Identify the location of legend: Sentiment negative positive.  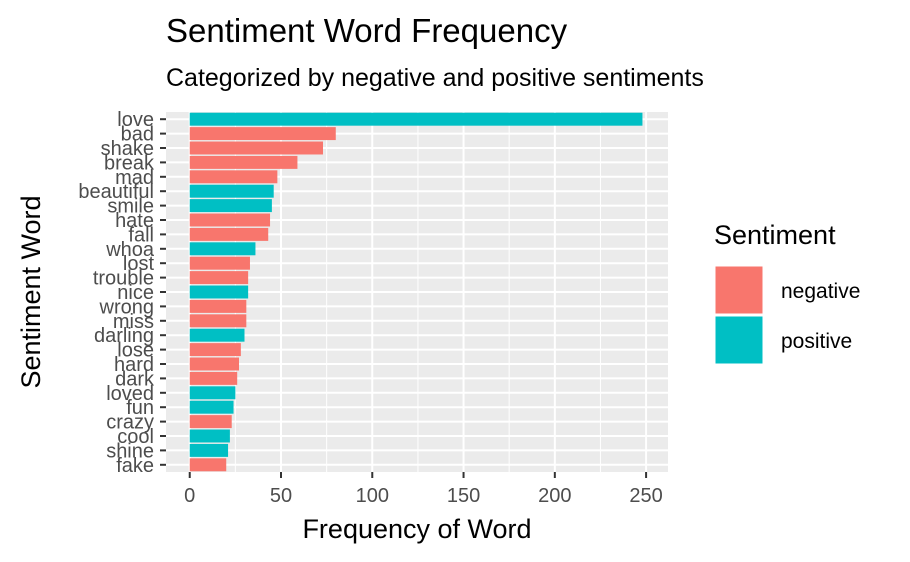
(787, 292).